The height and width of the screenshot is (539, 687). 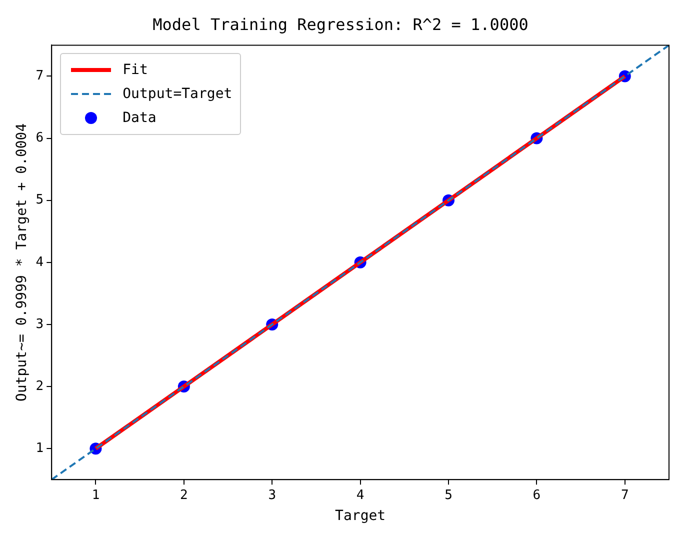 What do you see at coordinates (360, 495) in the screenshot?
I see `x-tick-label: 4` at bounding box center [360, 495].